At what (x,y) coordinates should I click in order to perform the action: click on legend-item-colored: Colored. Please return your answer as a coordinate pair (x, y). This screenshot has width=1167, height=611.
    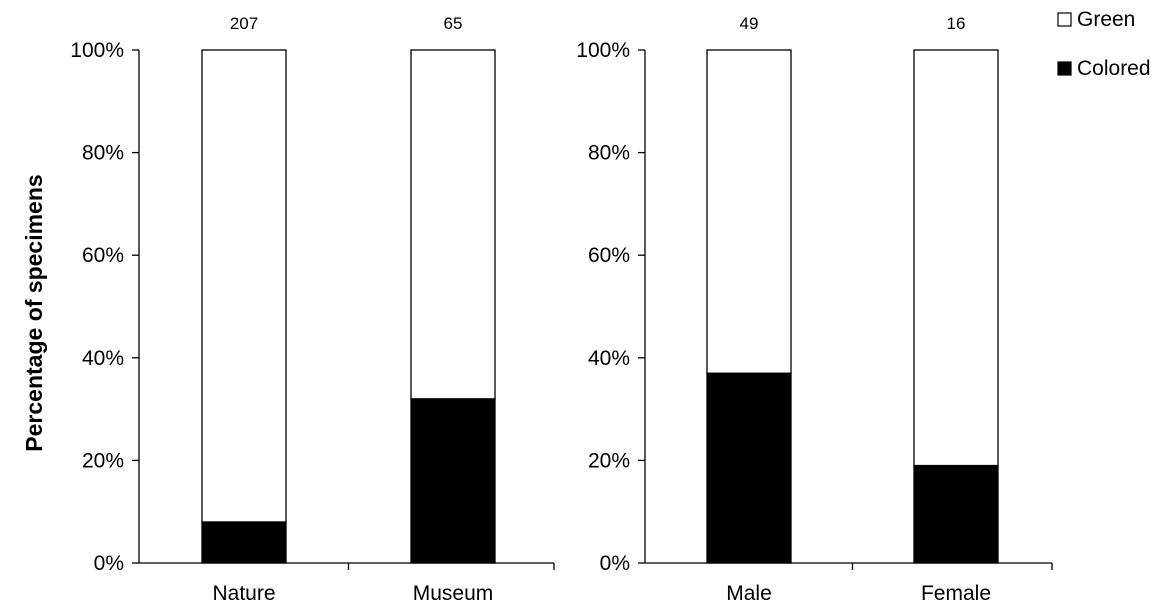
    Looking at the image, I should click on (1104, 68).